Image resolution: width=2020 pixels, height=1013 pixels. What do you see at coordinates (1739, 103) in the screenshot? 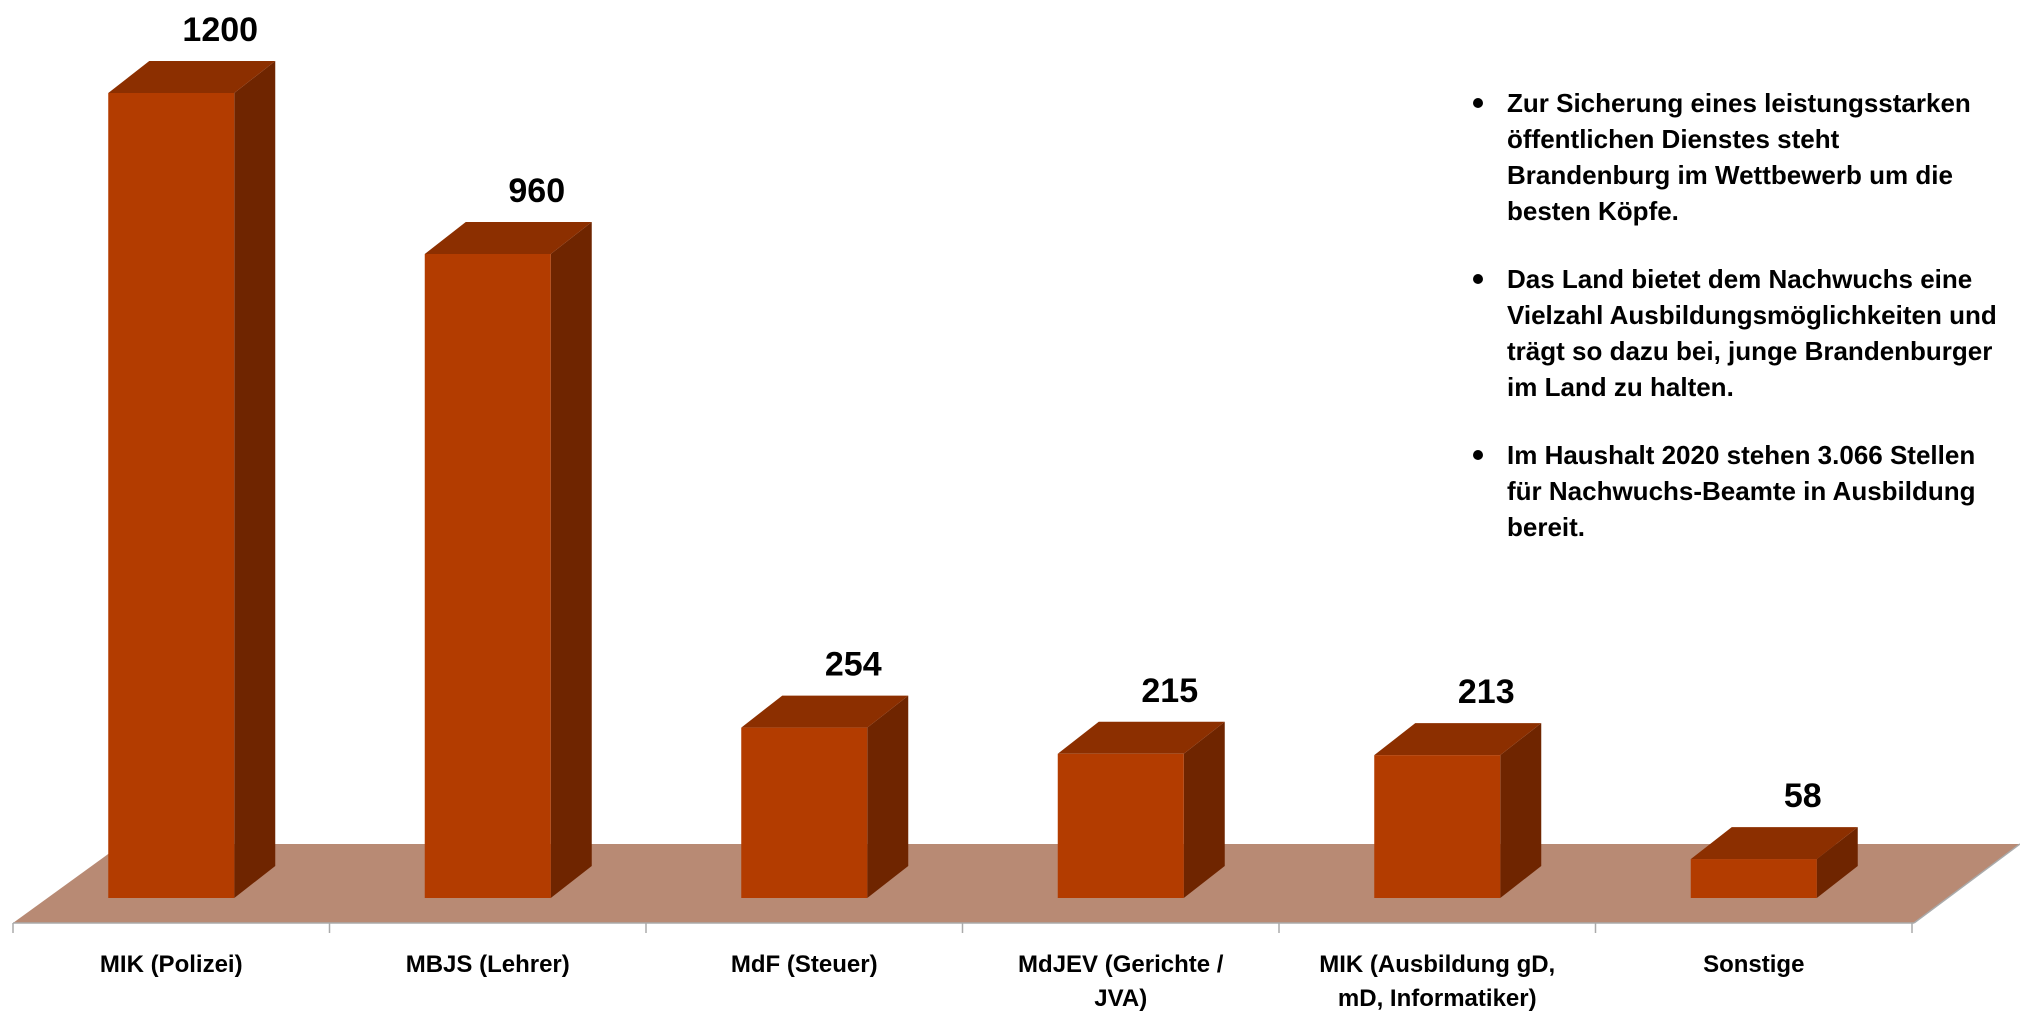
I see `annotation-line: Zur Sicherung eines leistungsstarken` at bounding box center [1739, 103].